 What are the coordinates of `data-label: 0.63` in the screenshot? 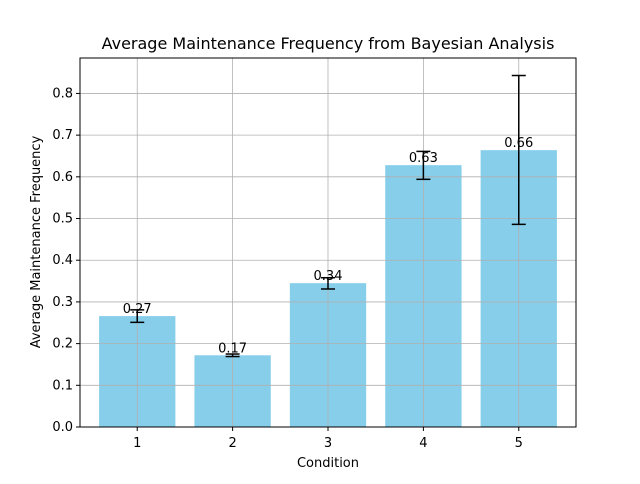 It's located at (423, 158).